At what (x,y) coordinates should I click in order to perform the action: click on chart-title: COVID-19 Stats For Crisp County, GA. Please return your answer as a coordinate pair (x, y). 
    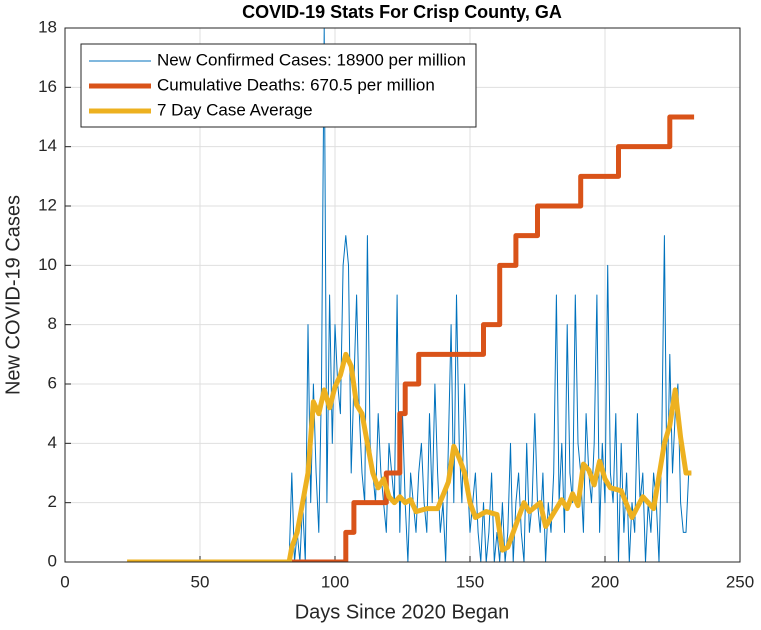
    Looking at the image, I should click on (402, 12).